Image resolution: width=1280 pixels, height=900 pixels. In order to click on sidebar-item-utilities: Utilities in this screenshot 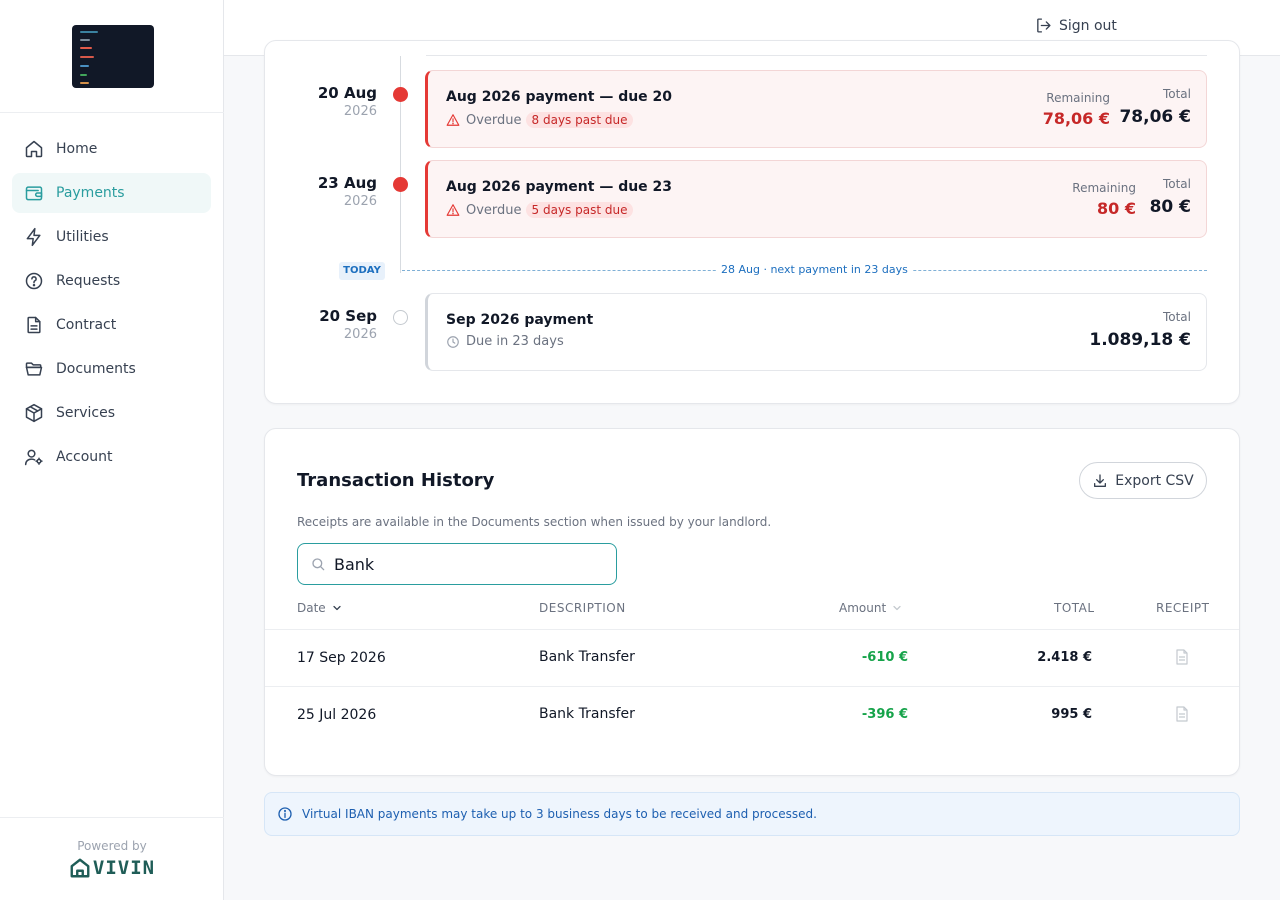, I will do `click(111, 237)`.